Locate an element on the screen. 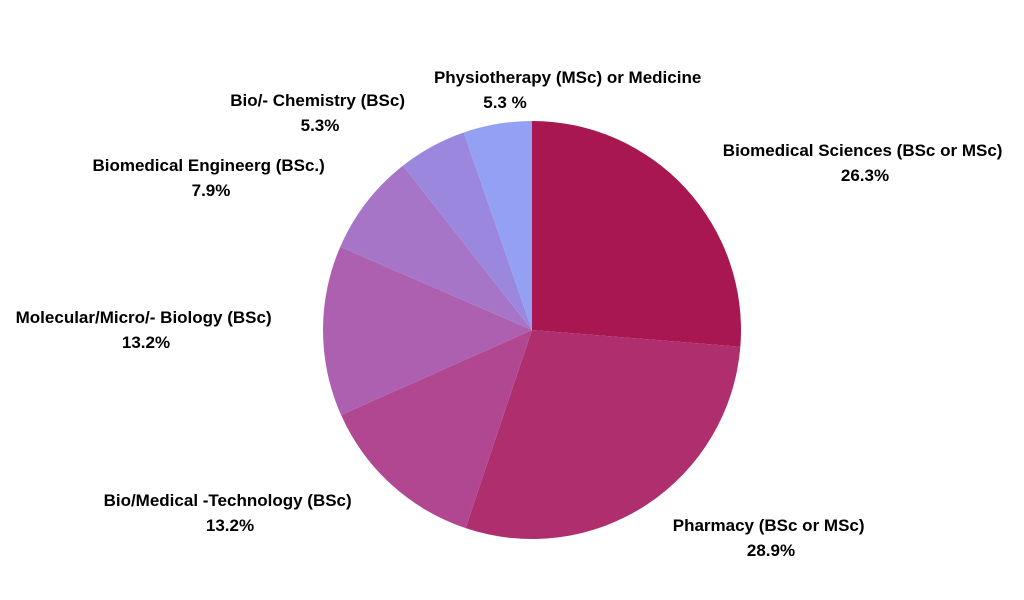 The image size is (1024, 600). slice-label-physiotherapy-medicine: Physiotherapy (MSc) or Medicine 5.3 % is located at coordinates (570, 90).